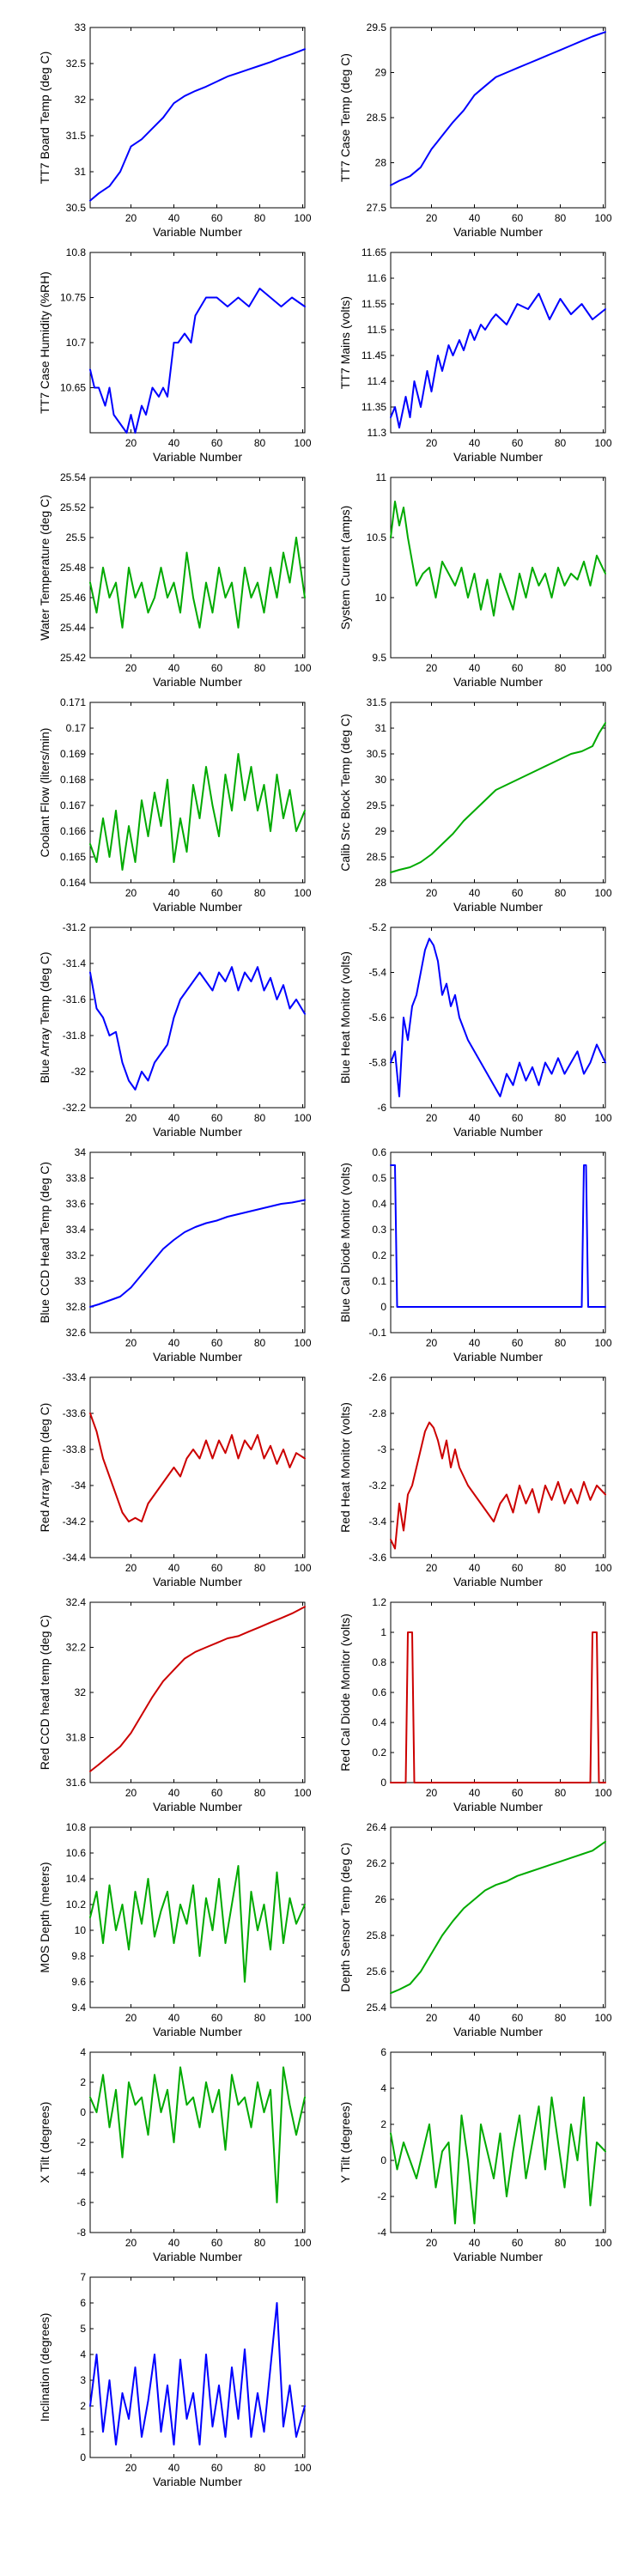  Describe the element at coordinates (377, 927) in the screenshot. I see `y-tick-label: -5.2` at that location.